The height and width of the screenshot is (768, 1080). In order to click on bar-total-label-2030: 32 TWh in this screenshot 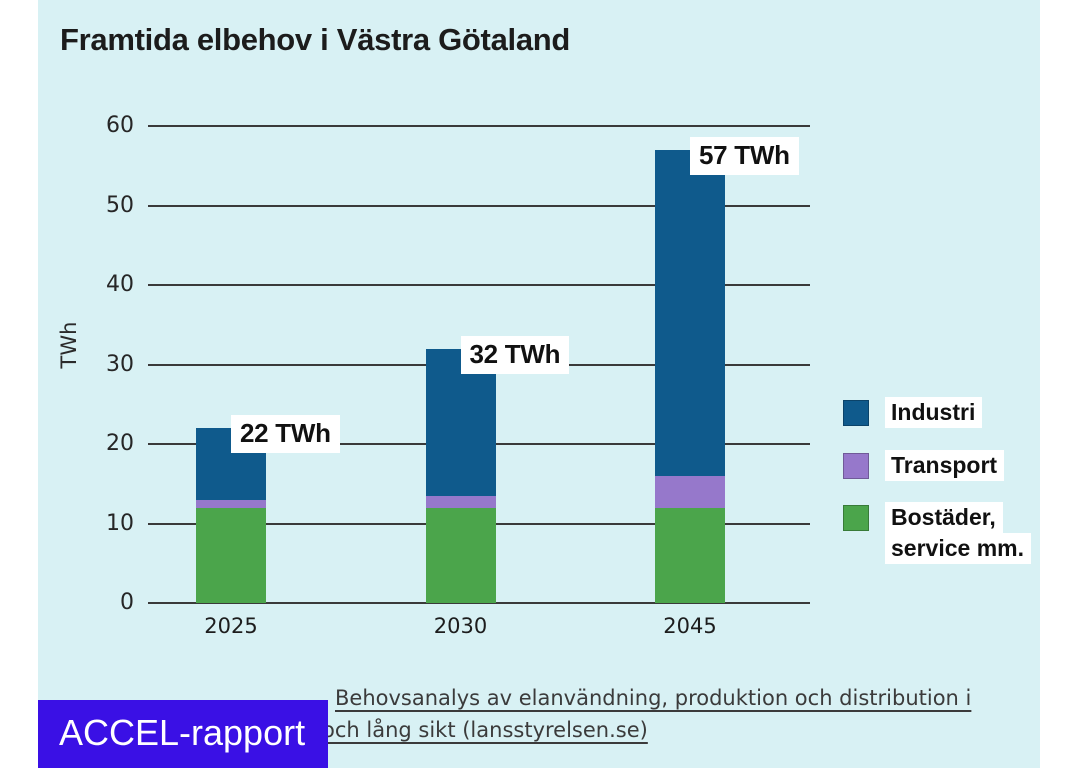, I will do `click(515, 354)`.